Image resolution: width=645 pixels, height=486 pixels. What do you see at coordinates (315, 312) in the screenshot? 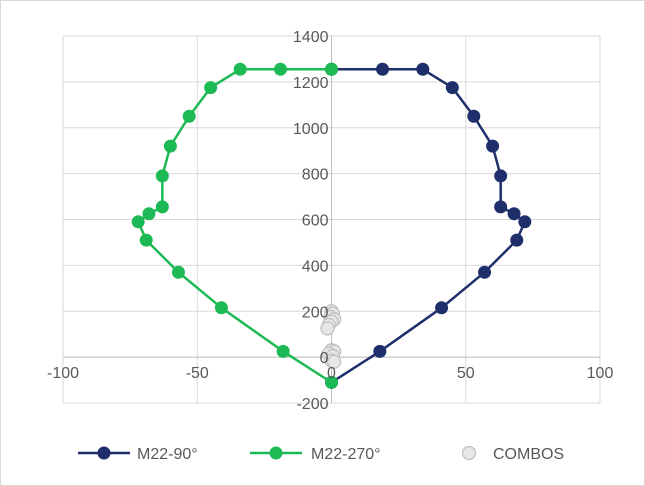
I see `y-tick-label: 200` at bounding box center [315, 312].